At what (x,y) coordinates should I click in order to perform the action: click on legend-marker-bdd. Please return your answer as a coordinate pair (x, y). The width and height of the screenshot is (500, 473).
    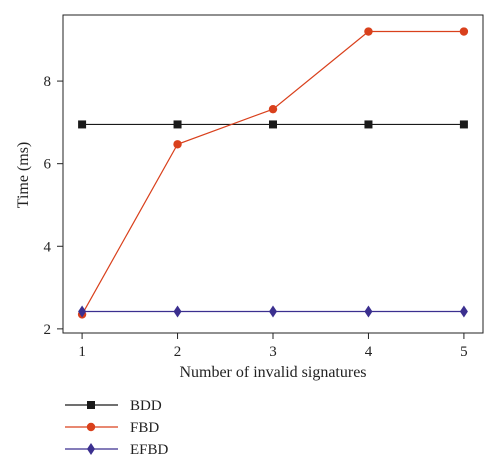
    Looking at the image, I should click on (91, 405).